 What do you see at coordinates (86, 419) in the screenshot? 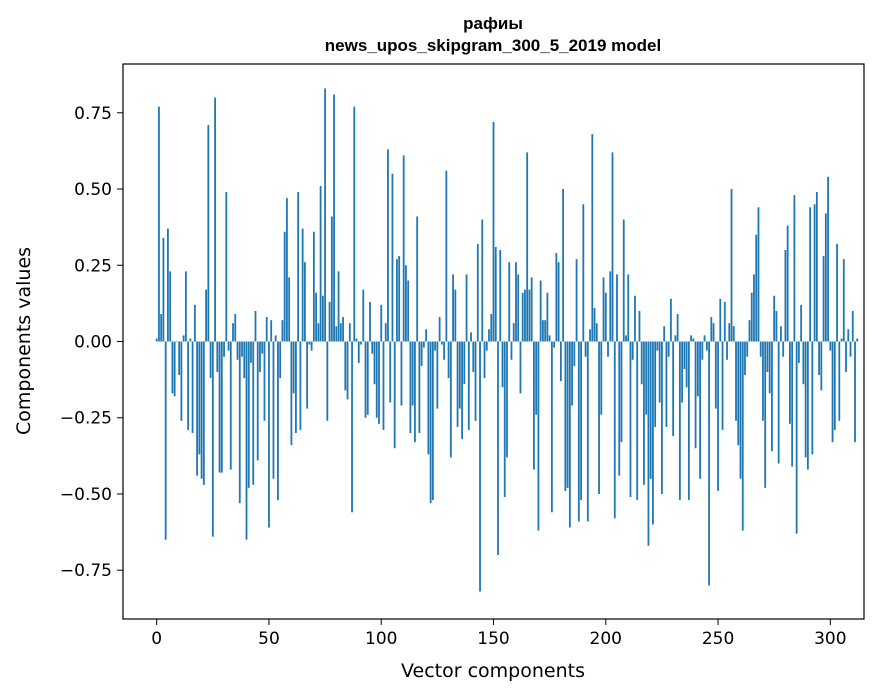
I see `y-tick-label: −0.25` at bounding box center [86, 419].